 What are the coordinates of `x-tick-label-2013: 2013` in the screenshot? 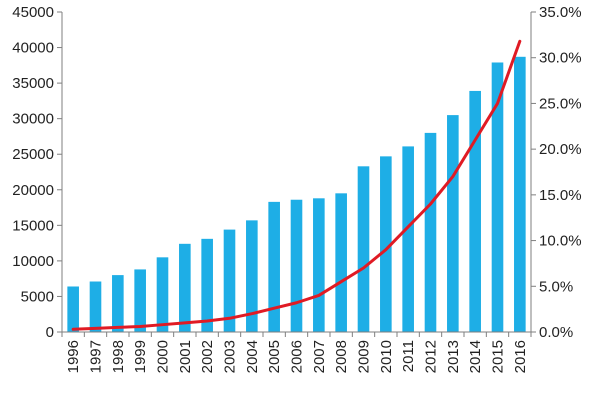 It's located at (453, 356).